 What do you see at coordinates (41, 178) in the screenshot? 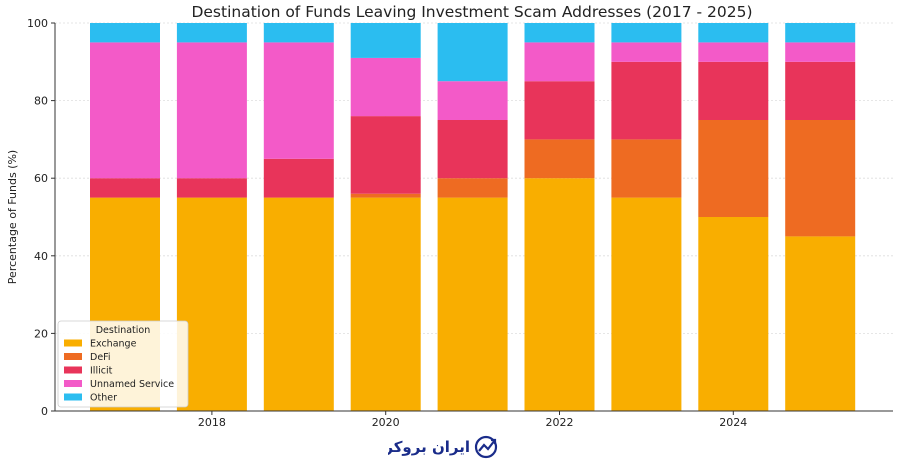
I see `y-tick-label: 60` at bounding box center [41, 178].